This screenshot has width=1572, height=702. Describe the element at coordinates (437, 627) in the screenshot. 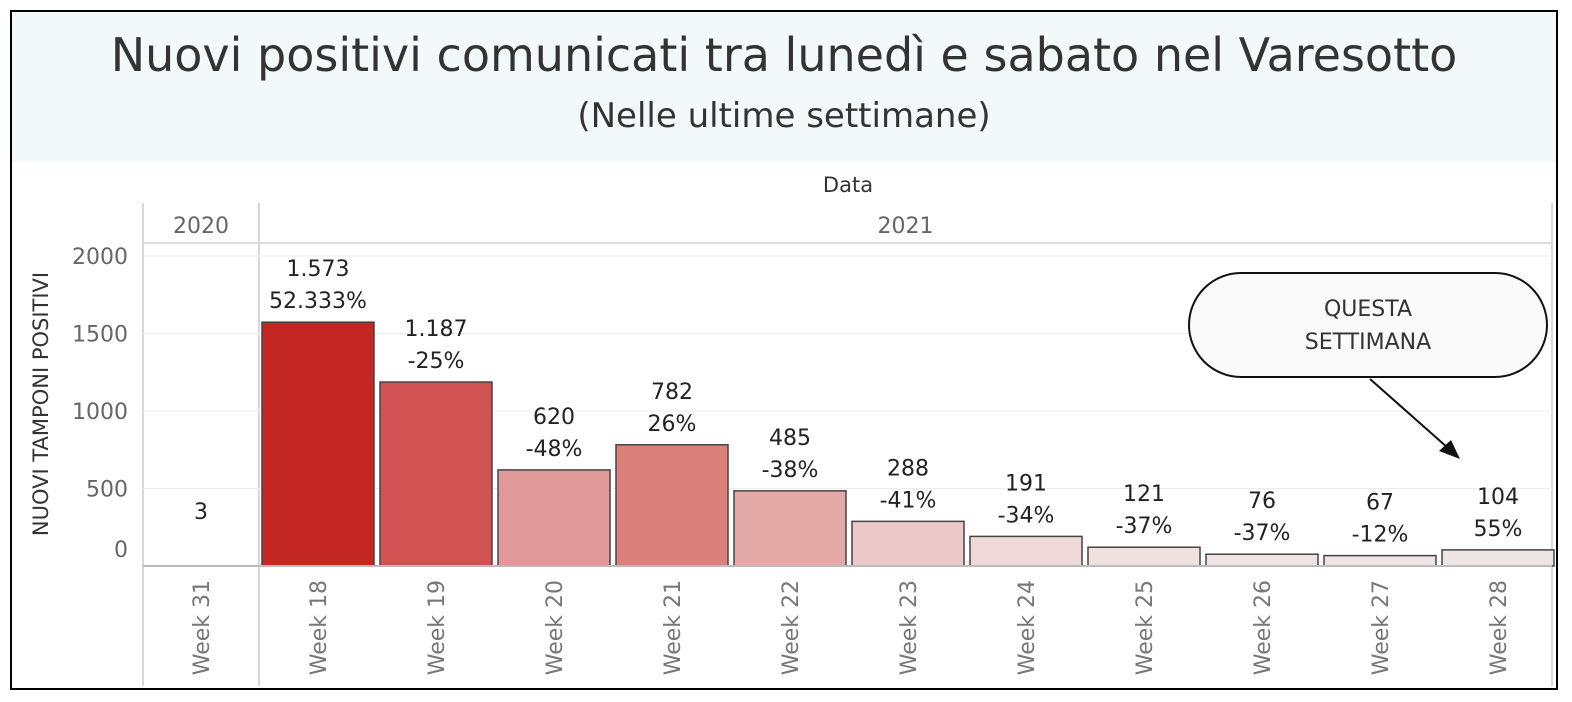

I see `x-tick-label: Week 19` at that location.